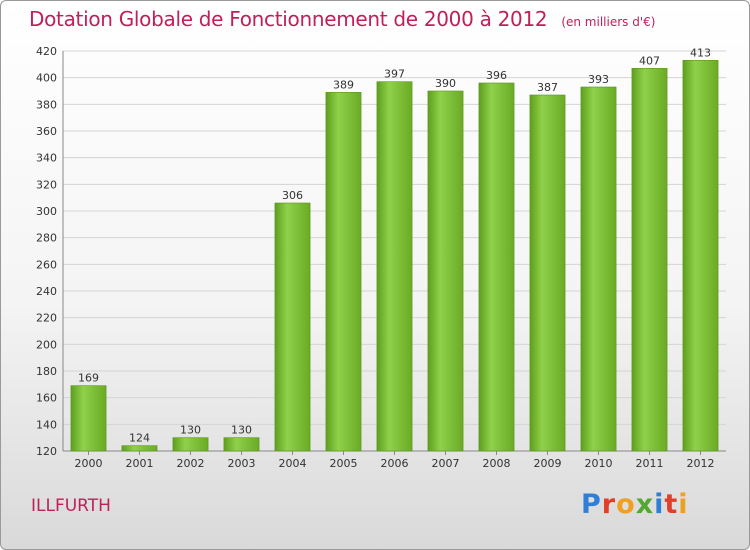  Describe the element at coordinates (46, 424) in the screenshot. I see `y-tick-label: 140` at that location.